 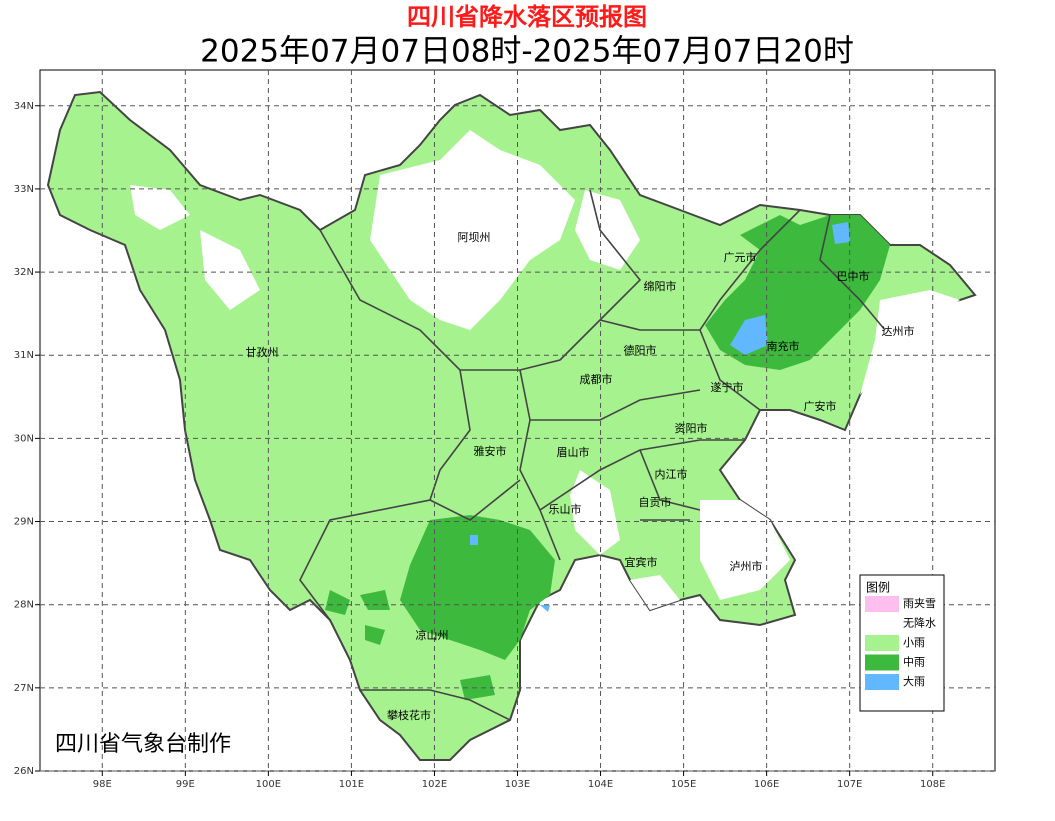 What do you see at coordinates (527, 17) in the screenshot?
I see `map-title: 四川省降水落区预报图` at bounding box center [527, 17].